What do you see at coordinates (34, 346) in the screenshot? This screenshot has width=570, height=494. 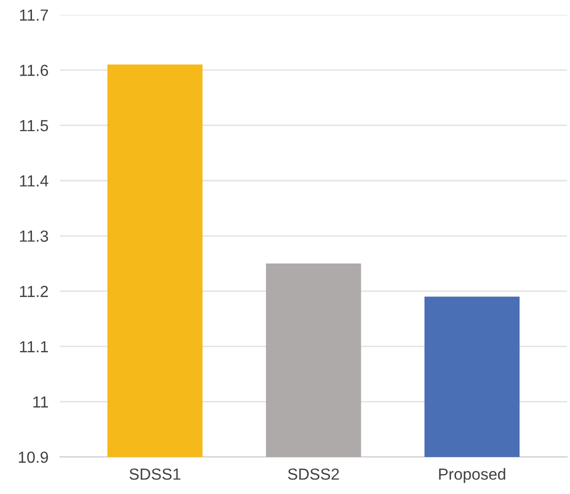 I see `y-tick-label: 11.1` at bounding box center [34, 346].